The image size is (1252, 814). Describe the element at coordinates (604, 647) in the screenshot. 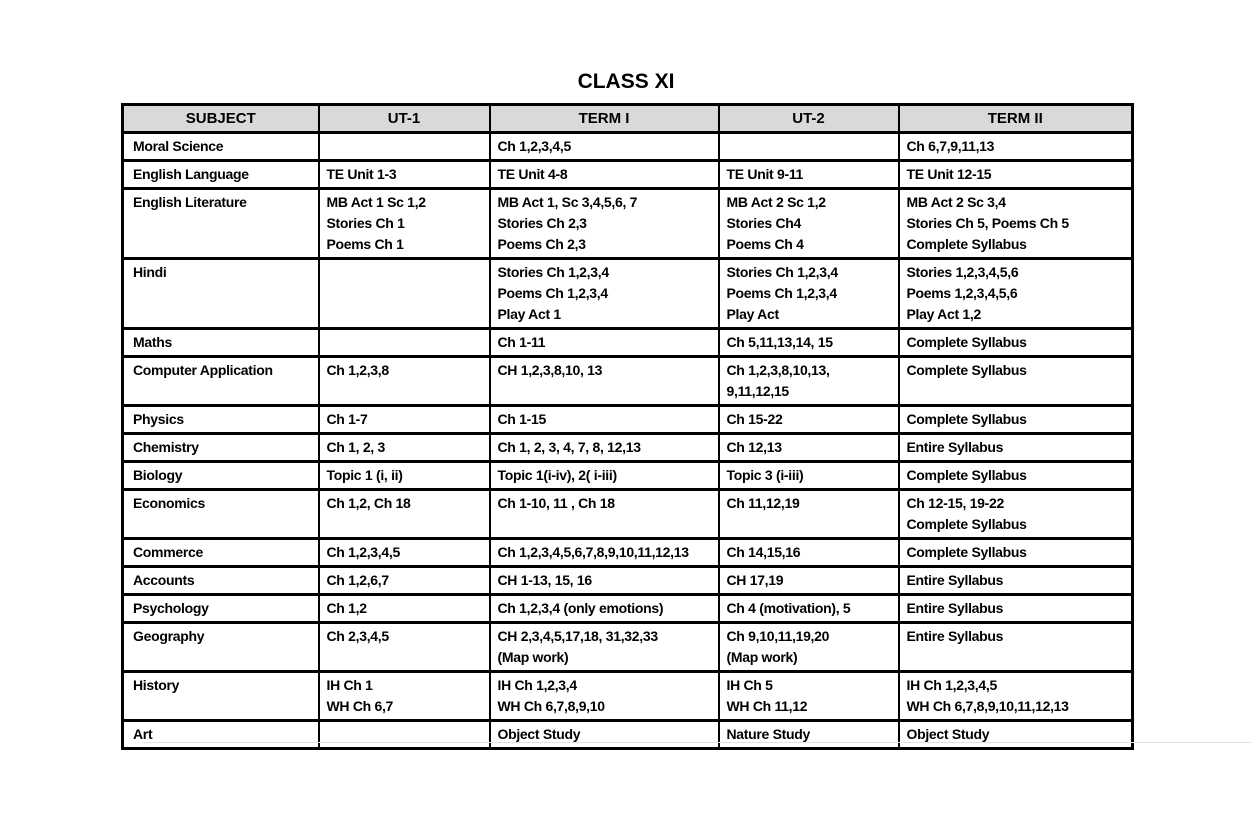

I see `syllabus-cell-term1: CH 2,3,4,5,17,18, 31,32,33 (Map work)` at that location.